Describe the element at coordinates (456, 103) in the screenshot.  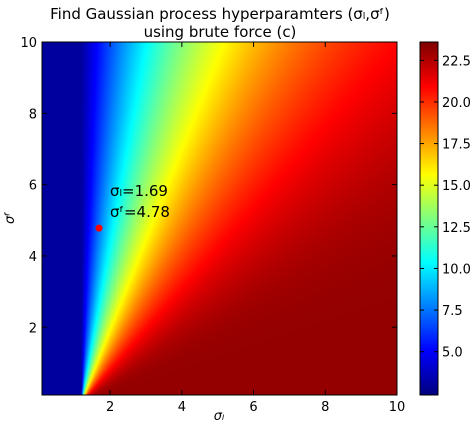
I see `colorbar-tick-label: 20.0` at that location.